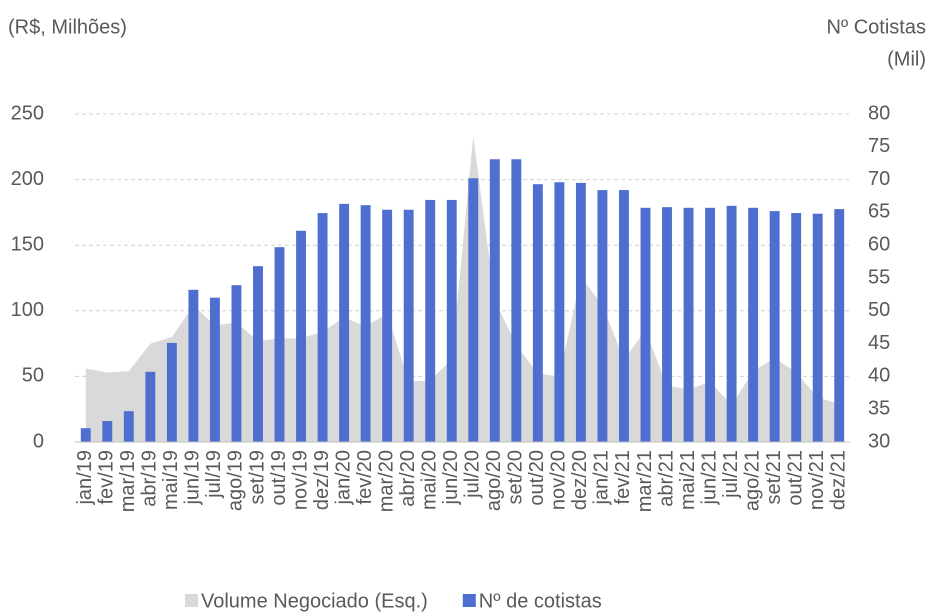 The height and width of the screenshot is (614, 932). I want to click on x-tick-label: set/21, so click(774, 477).